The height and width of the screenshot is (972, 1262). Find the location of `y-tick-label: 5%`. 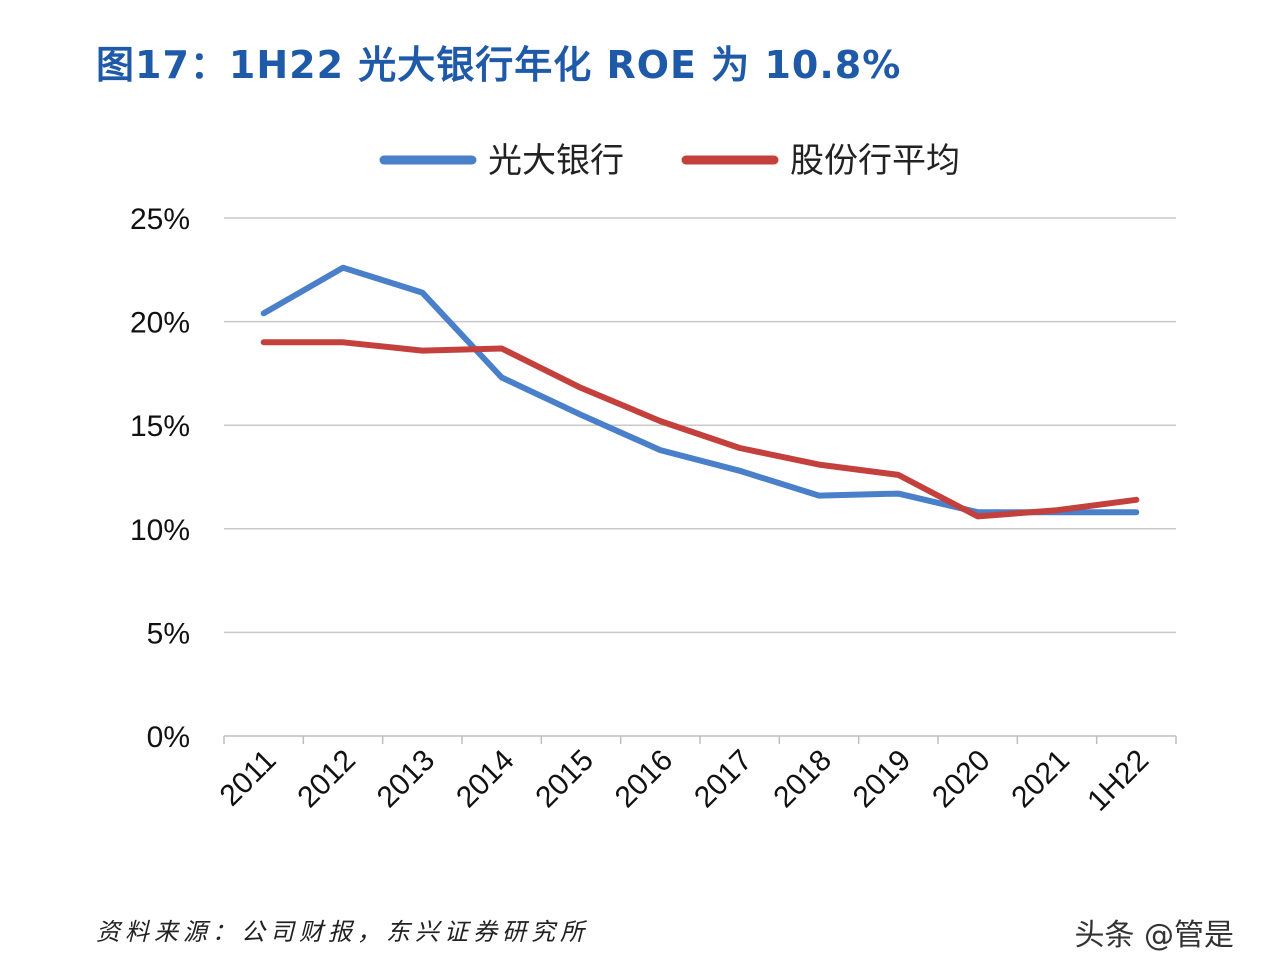

y-tick-label: 5% is located at coordinates (168, 633).